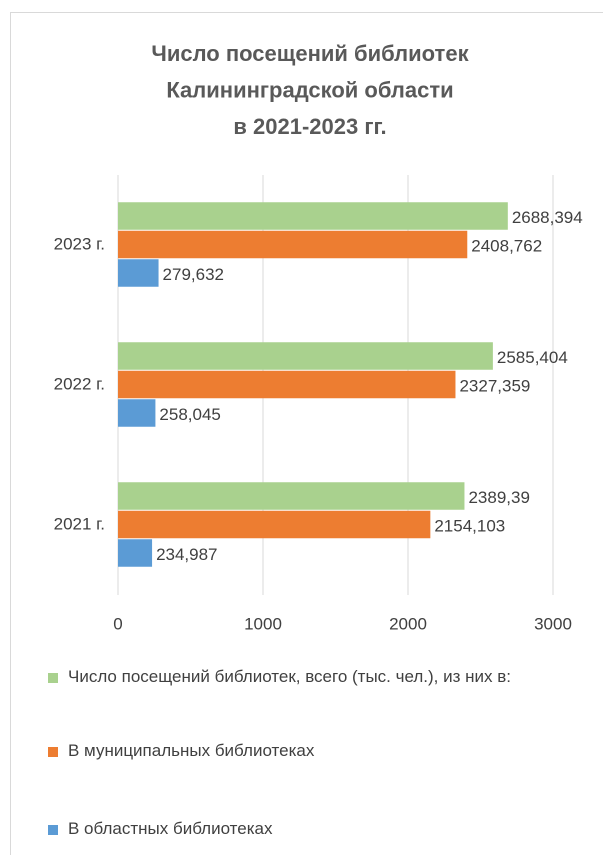 This screenshot has height=855, width=603. What do you see at coordinates (318, 751) in the screenshot?
I see `legend-item: В муниципальных библиотеках` at bounding box center [318, 751].